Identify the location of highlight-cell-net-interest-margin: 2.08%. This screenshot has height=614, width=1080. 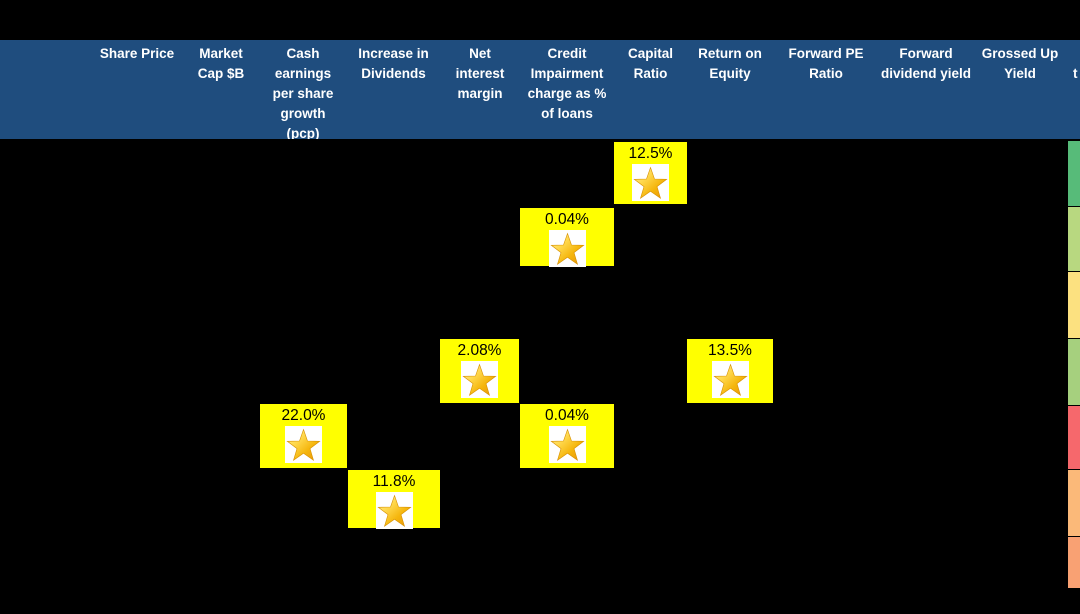
(479, 371).